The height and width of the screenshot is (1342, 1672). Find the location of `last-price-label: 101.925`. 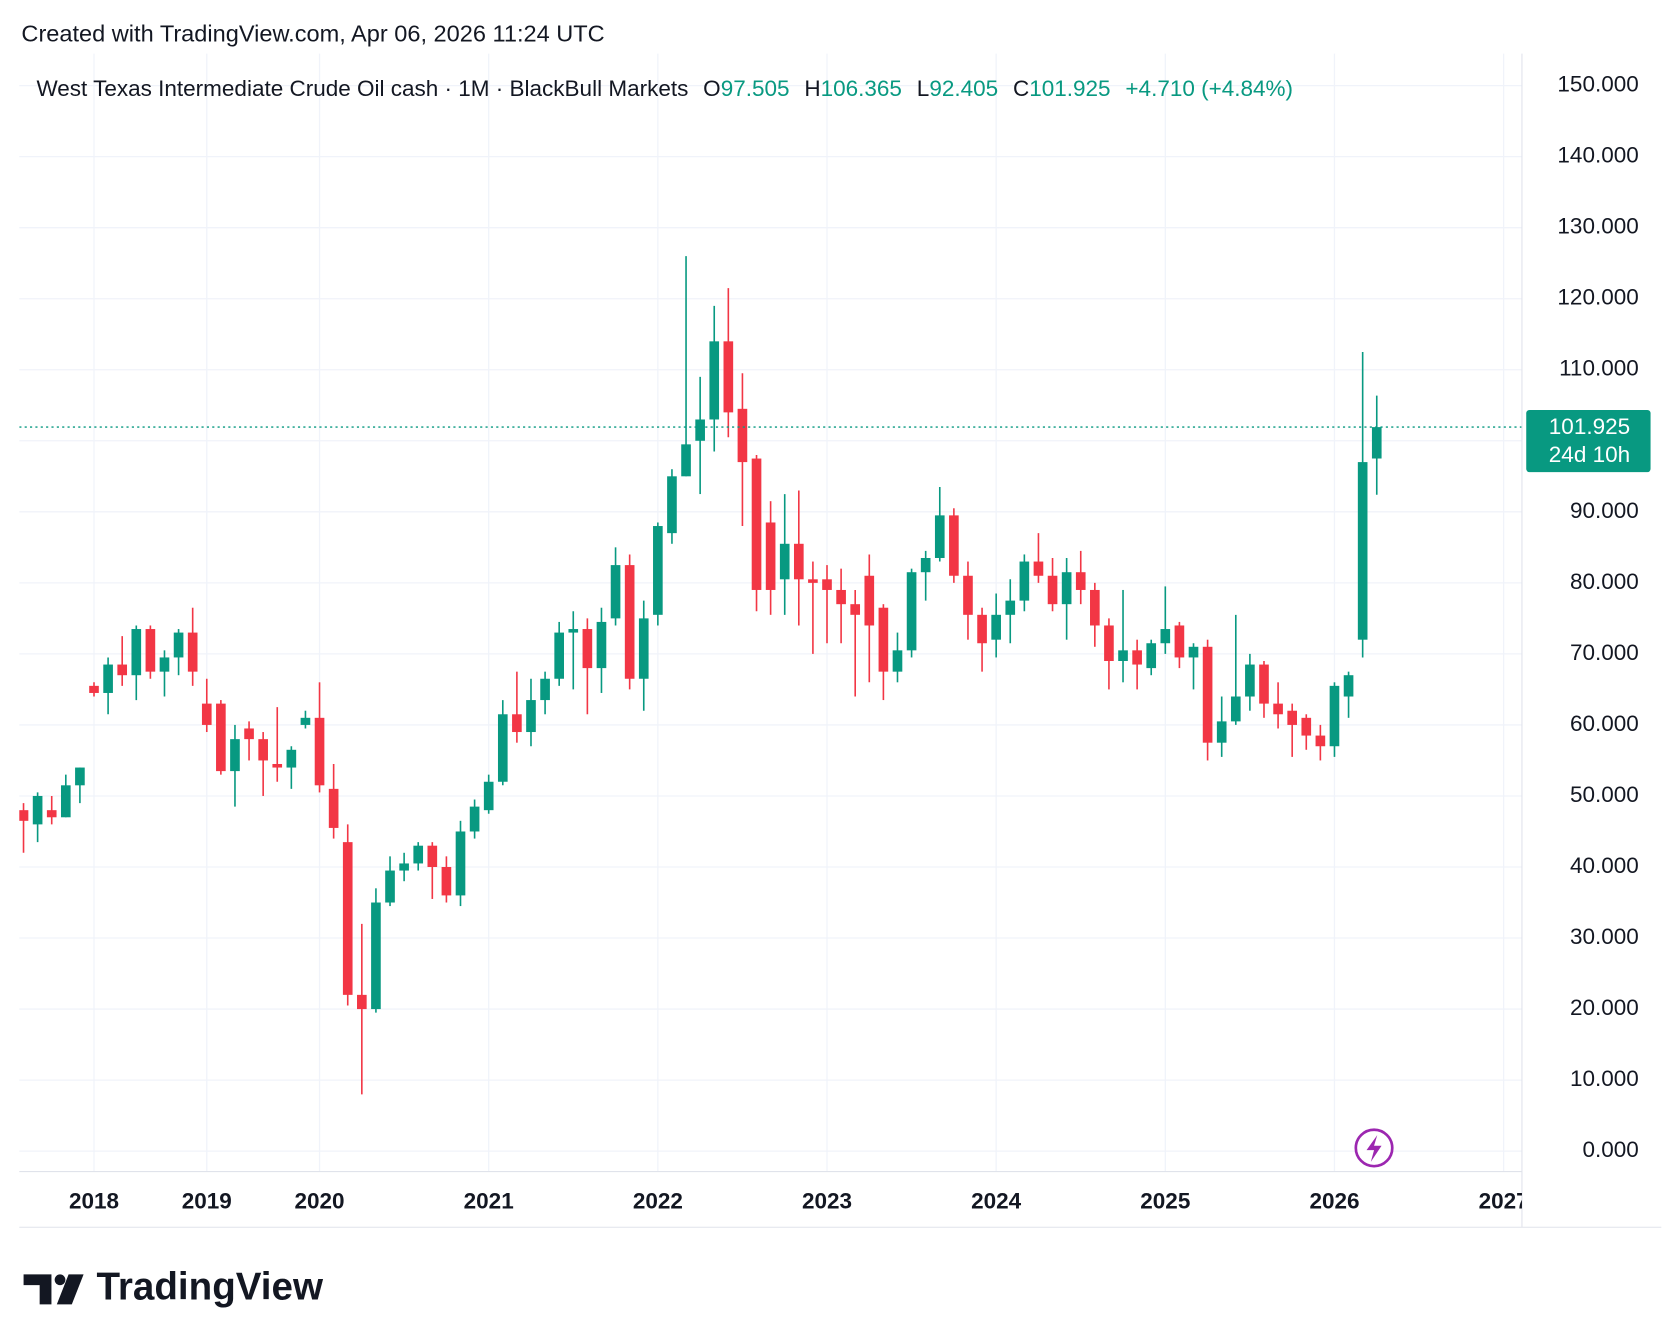

last-price-label: 101.925 is located at coordinates (1589, 426).